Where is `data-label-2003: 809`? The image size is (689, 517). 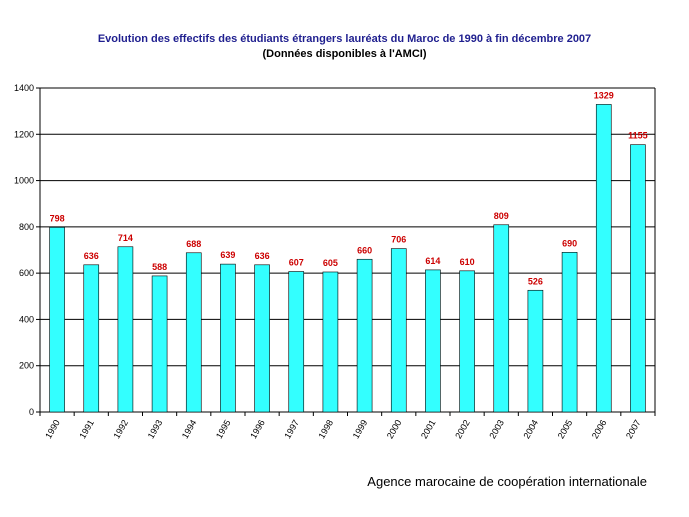 data-label-2003: 809 is located at coordinates (501, 216).